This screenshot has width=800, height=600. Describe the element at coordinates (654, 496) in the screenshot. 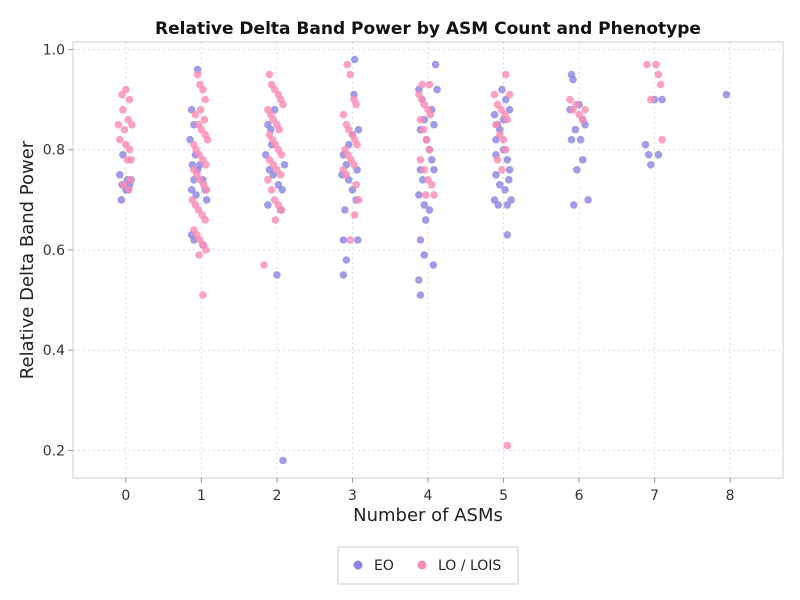

I see `x-tick-label: 7` at that location.